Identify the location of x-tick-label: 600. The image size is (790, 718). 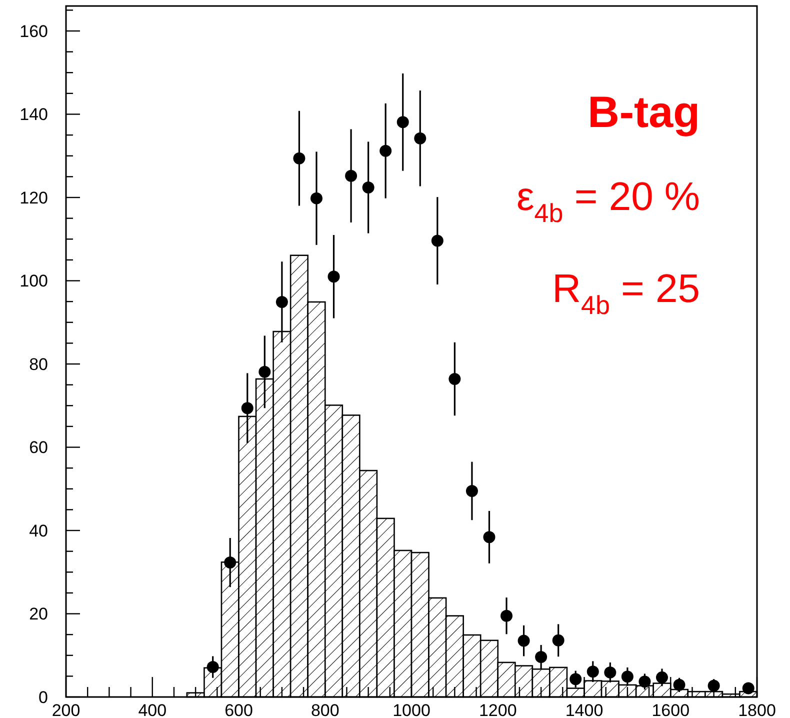
(238, 709).